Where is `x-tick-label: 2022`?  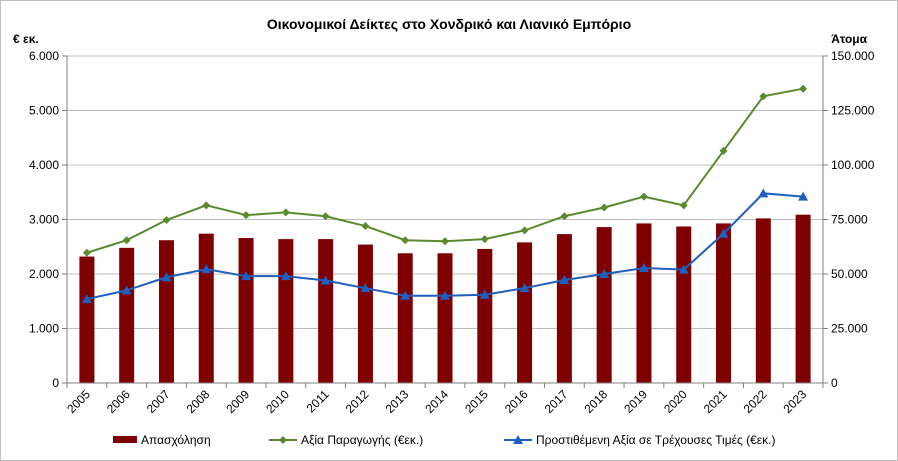 x-tick-label: 2022 is located at coordinates (755, 401).